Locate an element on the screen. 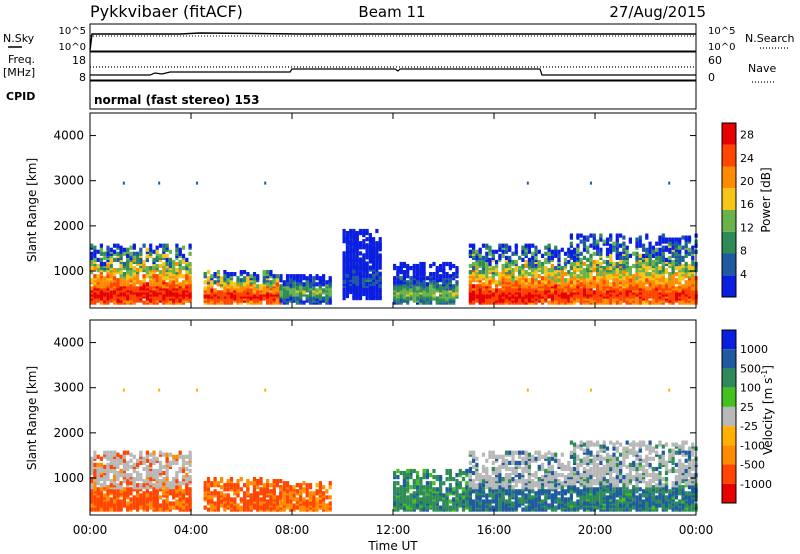 Image resolution: width=800 pixels, height=554 pixels. nave-tick-low: 0 is located at coordinates (711, 77).